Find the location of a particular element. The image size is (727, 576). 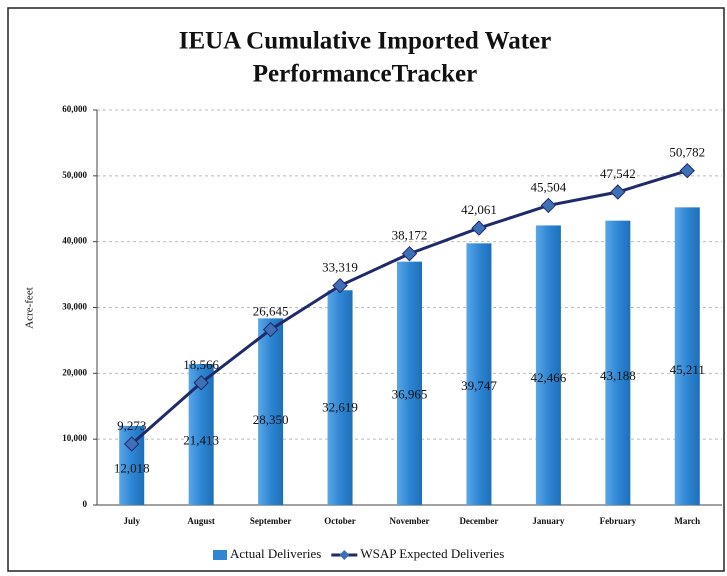

y-tick-label: 20,000 is located at coordinates (74, 372).